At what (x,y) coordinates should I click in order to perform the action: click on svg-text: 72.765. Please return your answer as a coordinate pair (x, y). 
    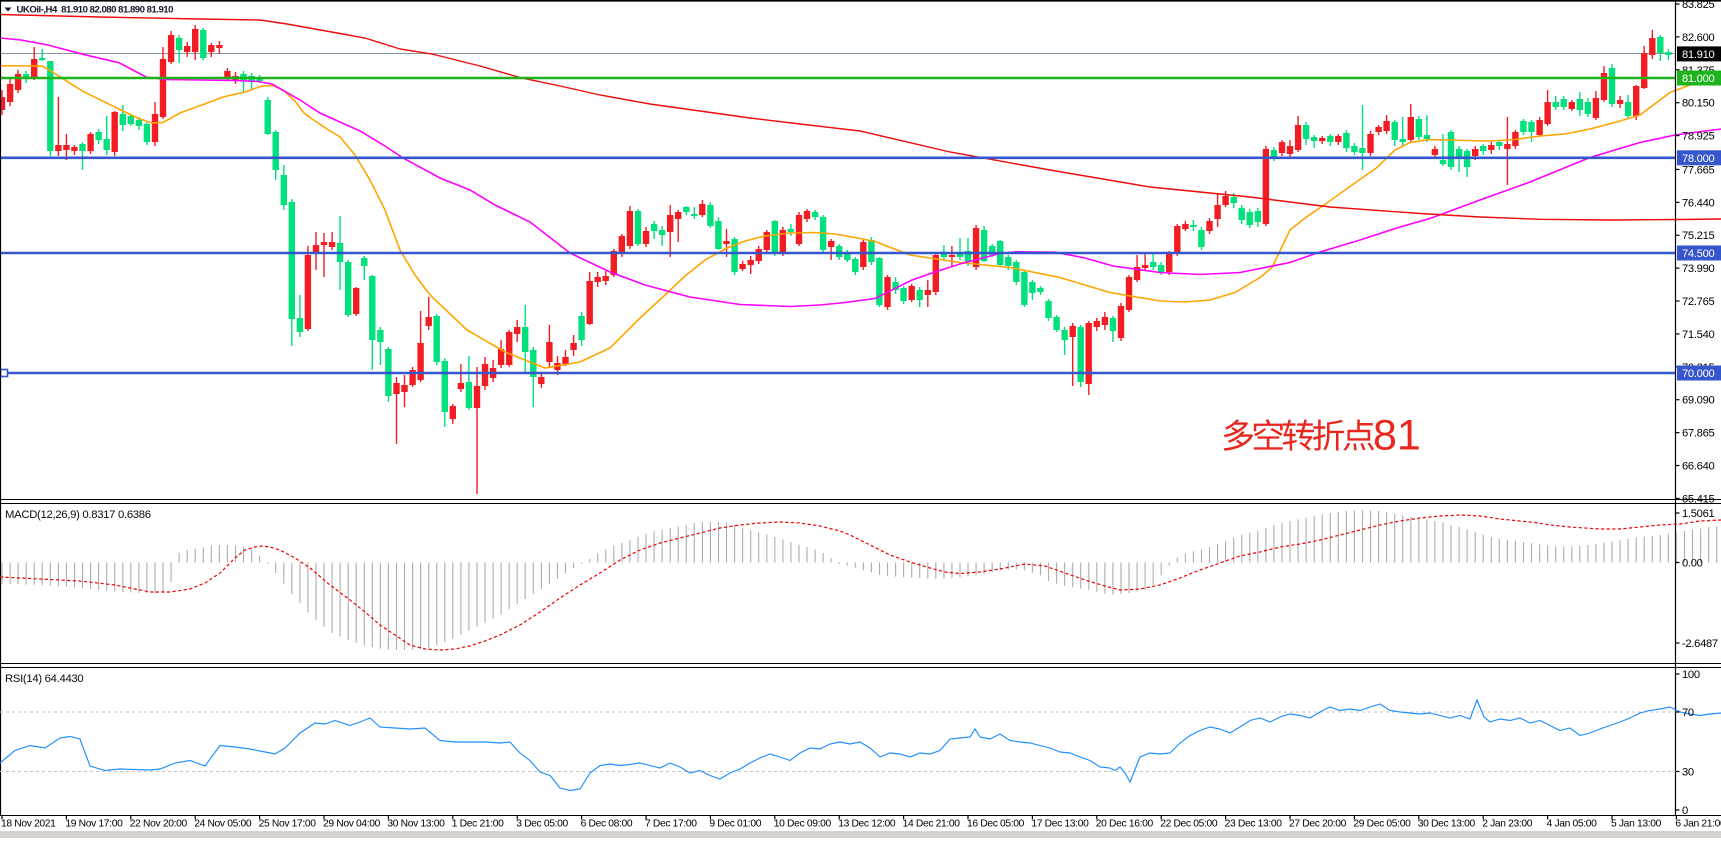
    Looking at the image, I should click on (1698, 302).